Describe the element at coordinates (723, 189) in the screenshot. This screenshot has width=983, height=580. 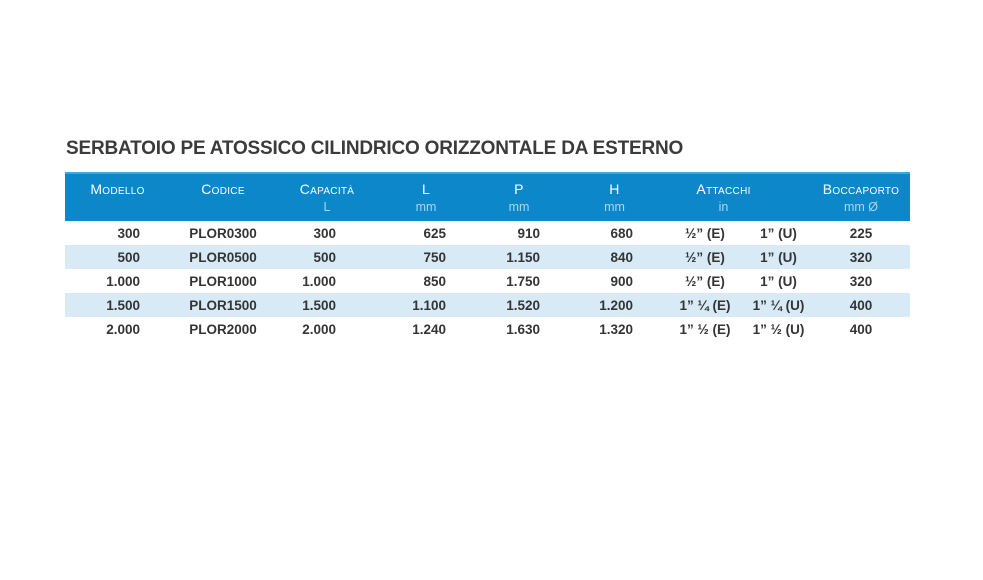
I see `column-label: Attacchi` at that location.